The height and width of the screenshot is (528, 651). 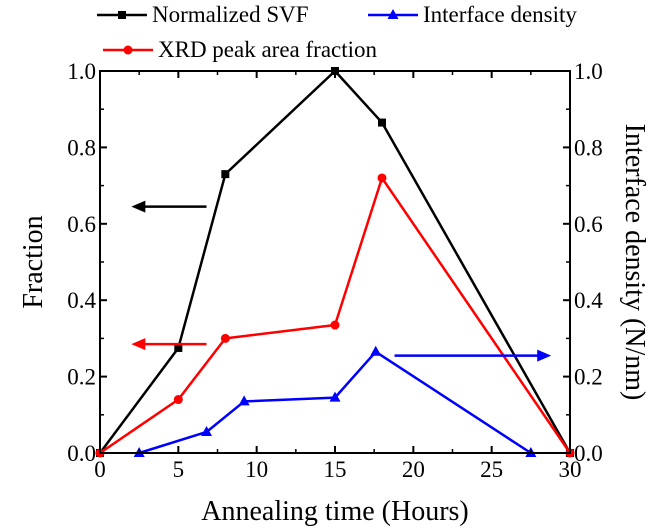 What do you see at coordinates (81, 71) in the screenshot?
I see `y-tick-label: 1.0` at bounding box center [81, 71].